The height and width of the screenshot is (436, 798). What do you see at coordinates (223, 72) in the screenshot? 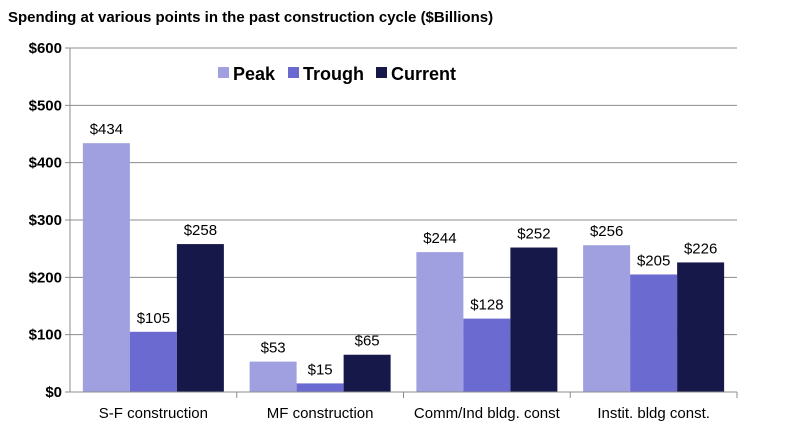
I see `legend-swatch-peak` at bounding box center [223, 72].